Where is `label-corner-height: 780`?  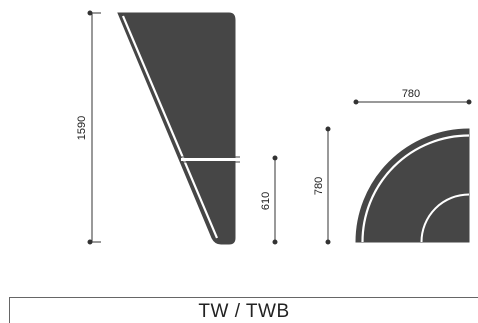
label-corner-height: 780 is located at coordinates (319, 186).